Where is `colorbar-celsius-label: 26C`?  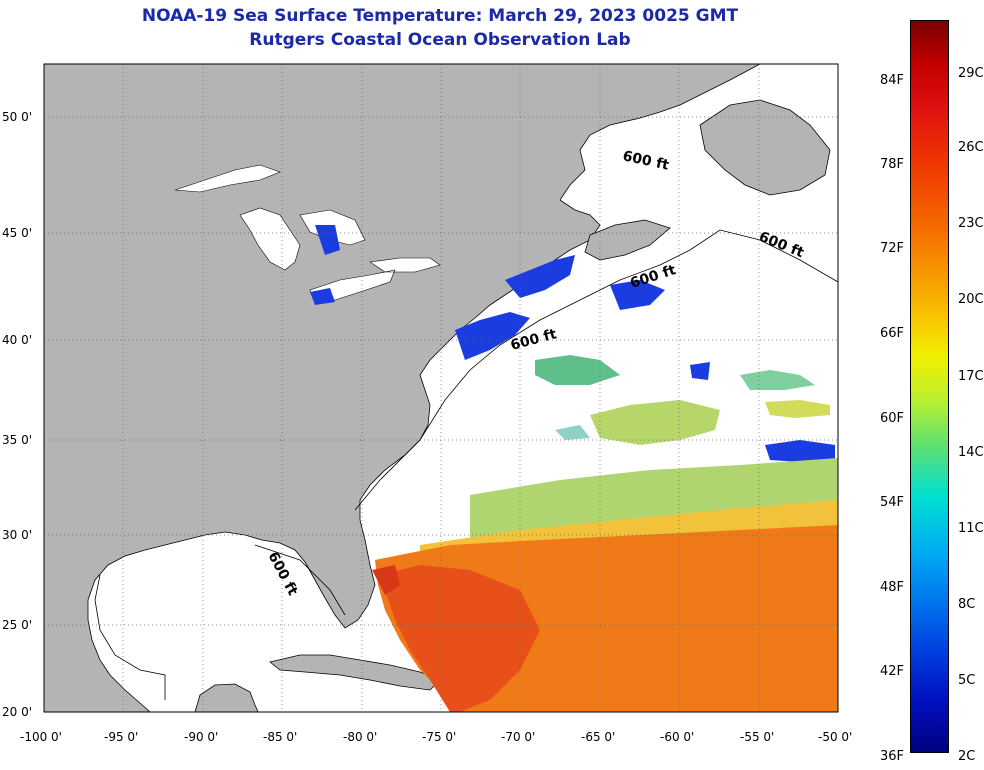
colorbar-celsius-label: 26C is located at coordinates (971, 147).